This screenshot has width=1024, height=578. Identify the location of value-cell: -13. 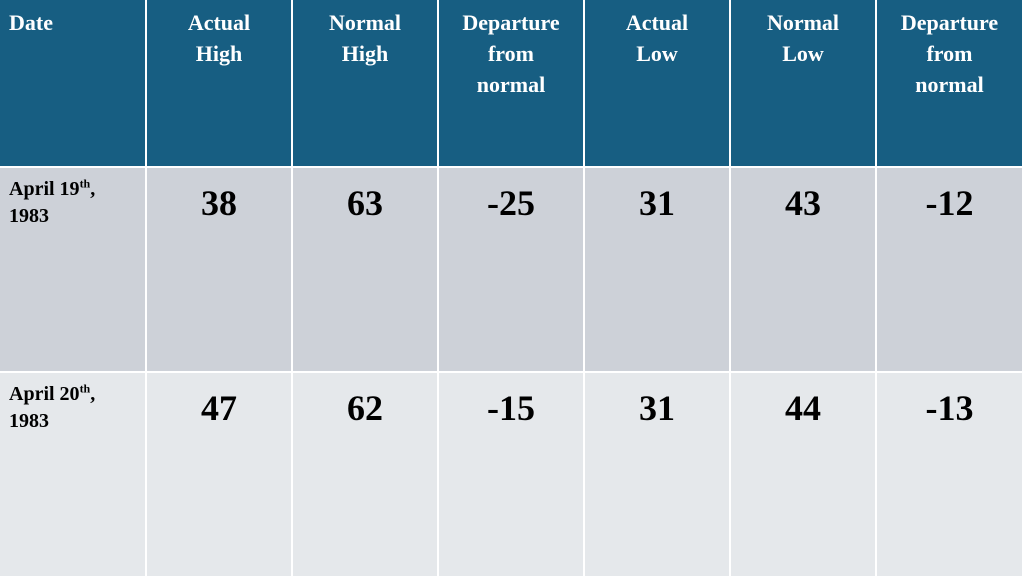
(950, 475).